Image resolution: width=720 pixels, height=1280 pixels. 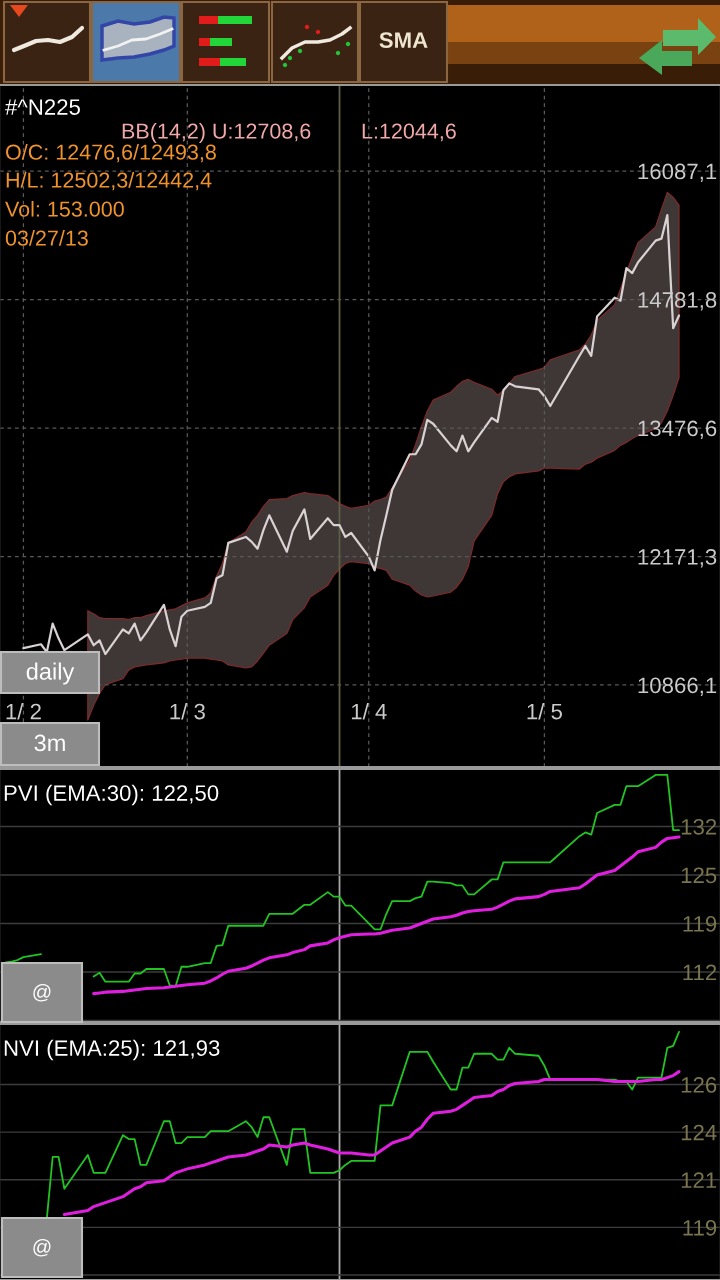 What do you see at coordinates (699, 1180) in the screenshot?
I see `y-tick-label: 121` at bounding box center [699, 1180].